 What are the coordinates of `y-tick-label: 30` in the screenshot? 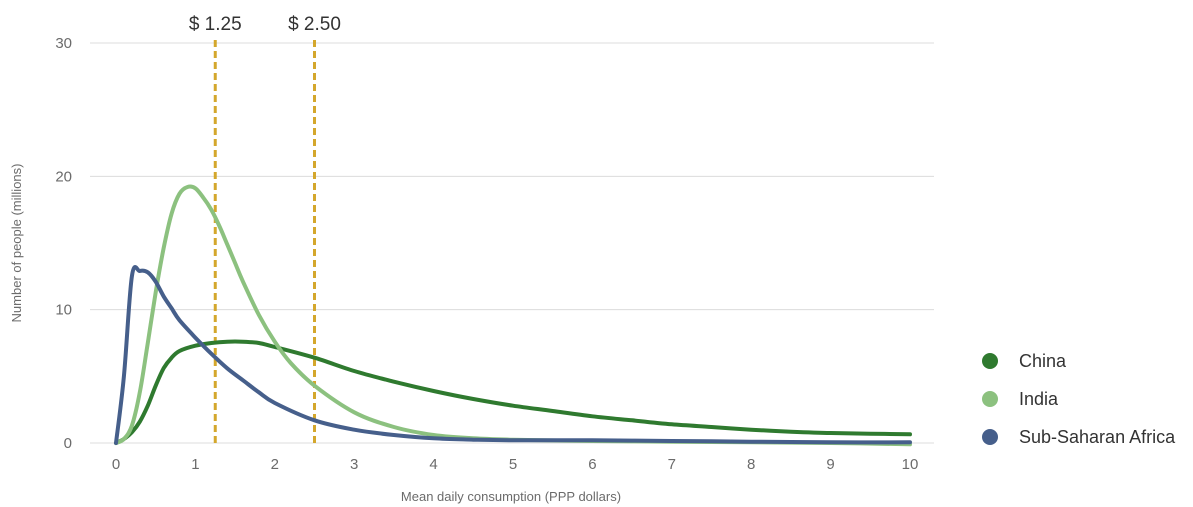 It's located at (63, 43).